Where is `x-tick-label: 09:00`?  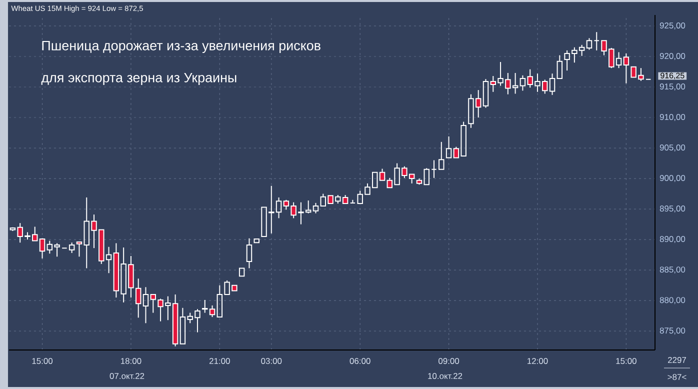 x-tick-label: 09:00 is located at coordinates (449, 361).